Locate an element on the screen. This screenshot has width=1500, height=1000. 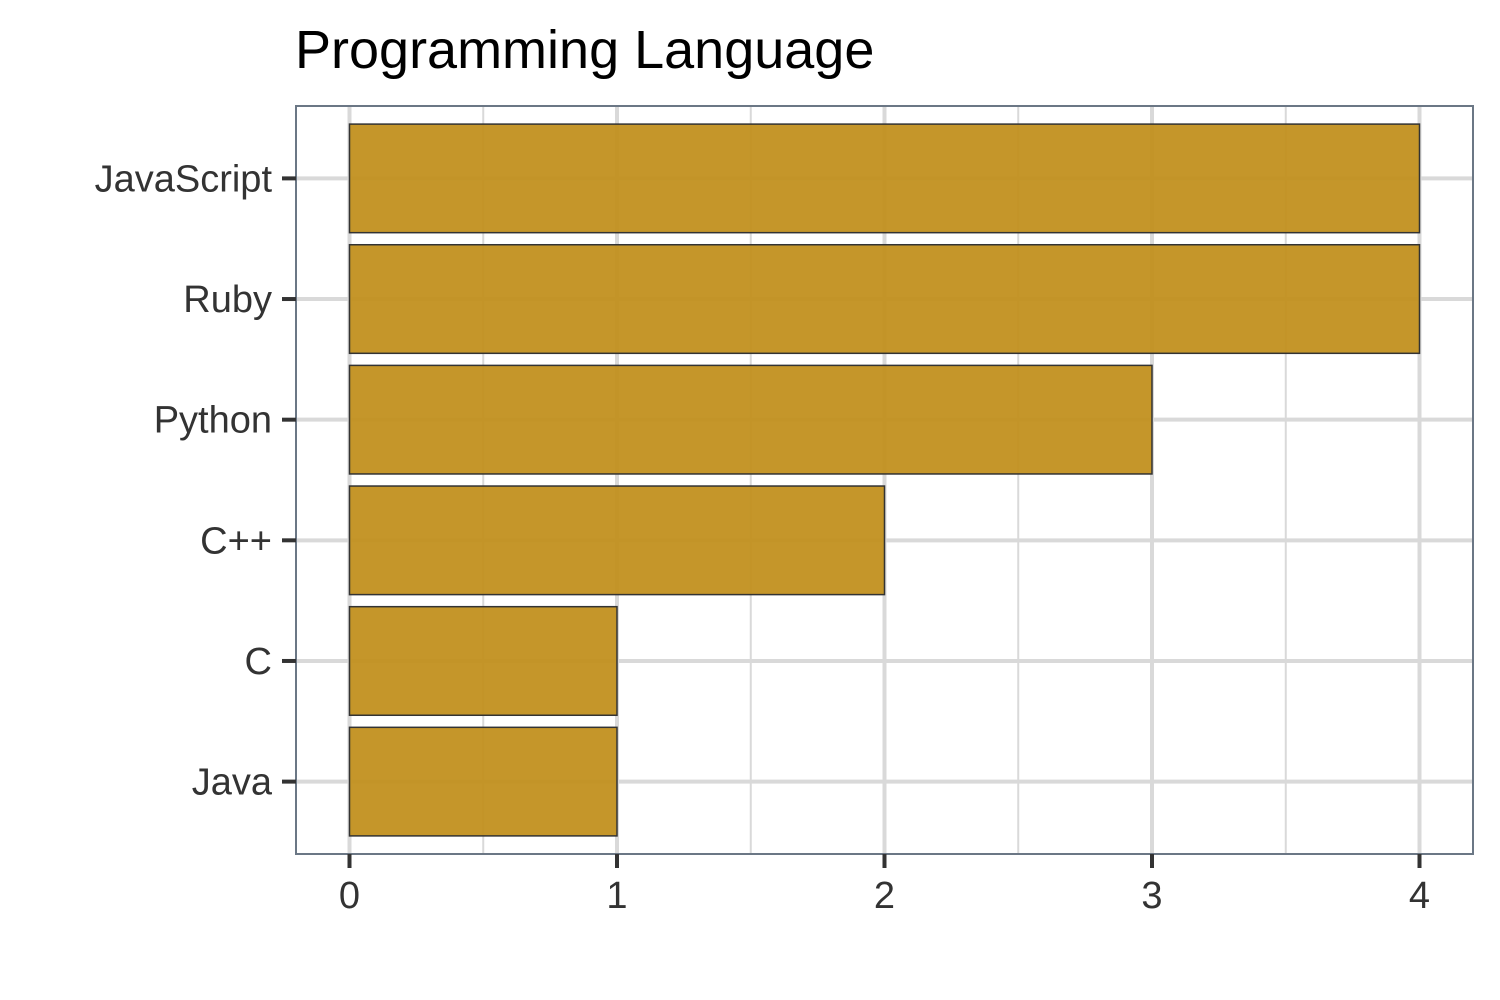
y-tick-label: Java is located at coordinates (232, 783).